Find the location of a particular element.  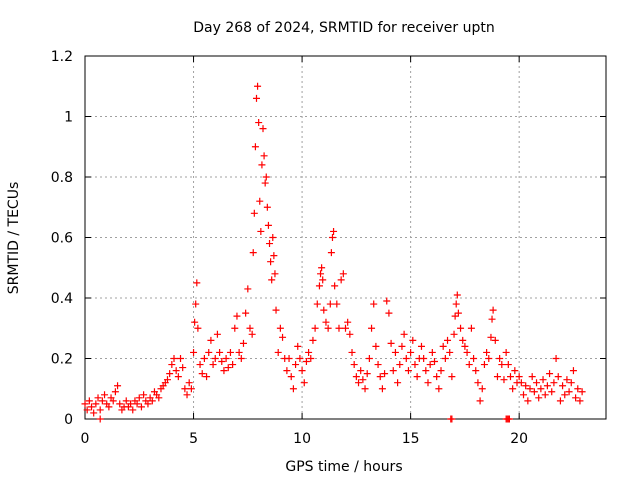

x-tick-label: 5 is located at coordinates (193, 439).